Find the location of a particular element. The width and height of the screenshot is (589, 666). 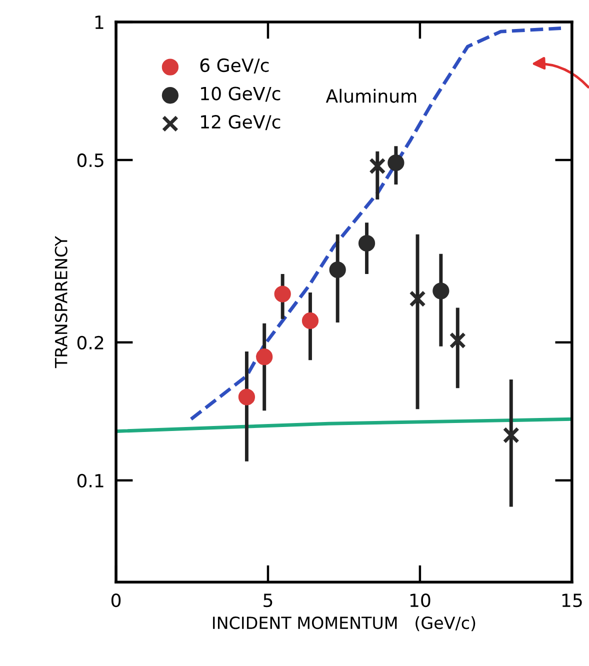

annotation: Aluminum is located at coordinates (371, 95).